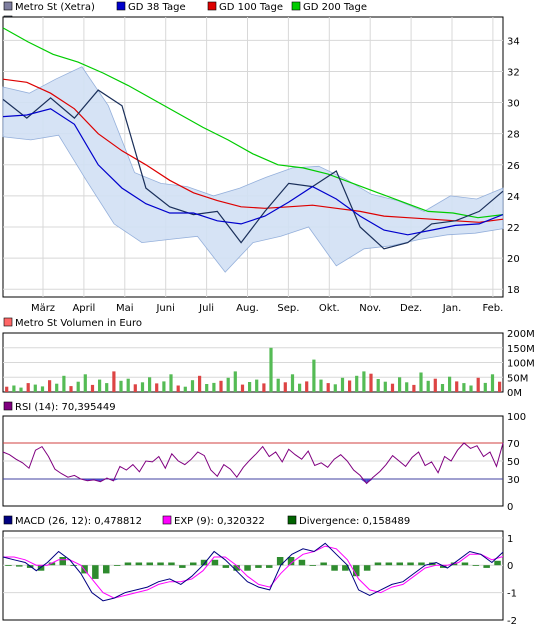  What do you see at coordinates (517, 378) in the screenshot?
I see `y-tick-label: 50M` at bounding box center [517, 378].